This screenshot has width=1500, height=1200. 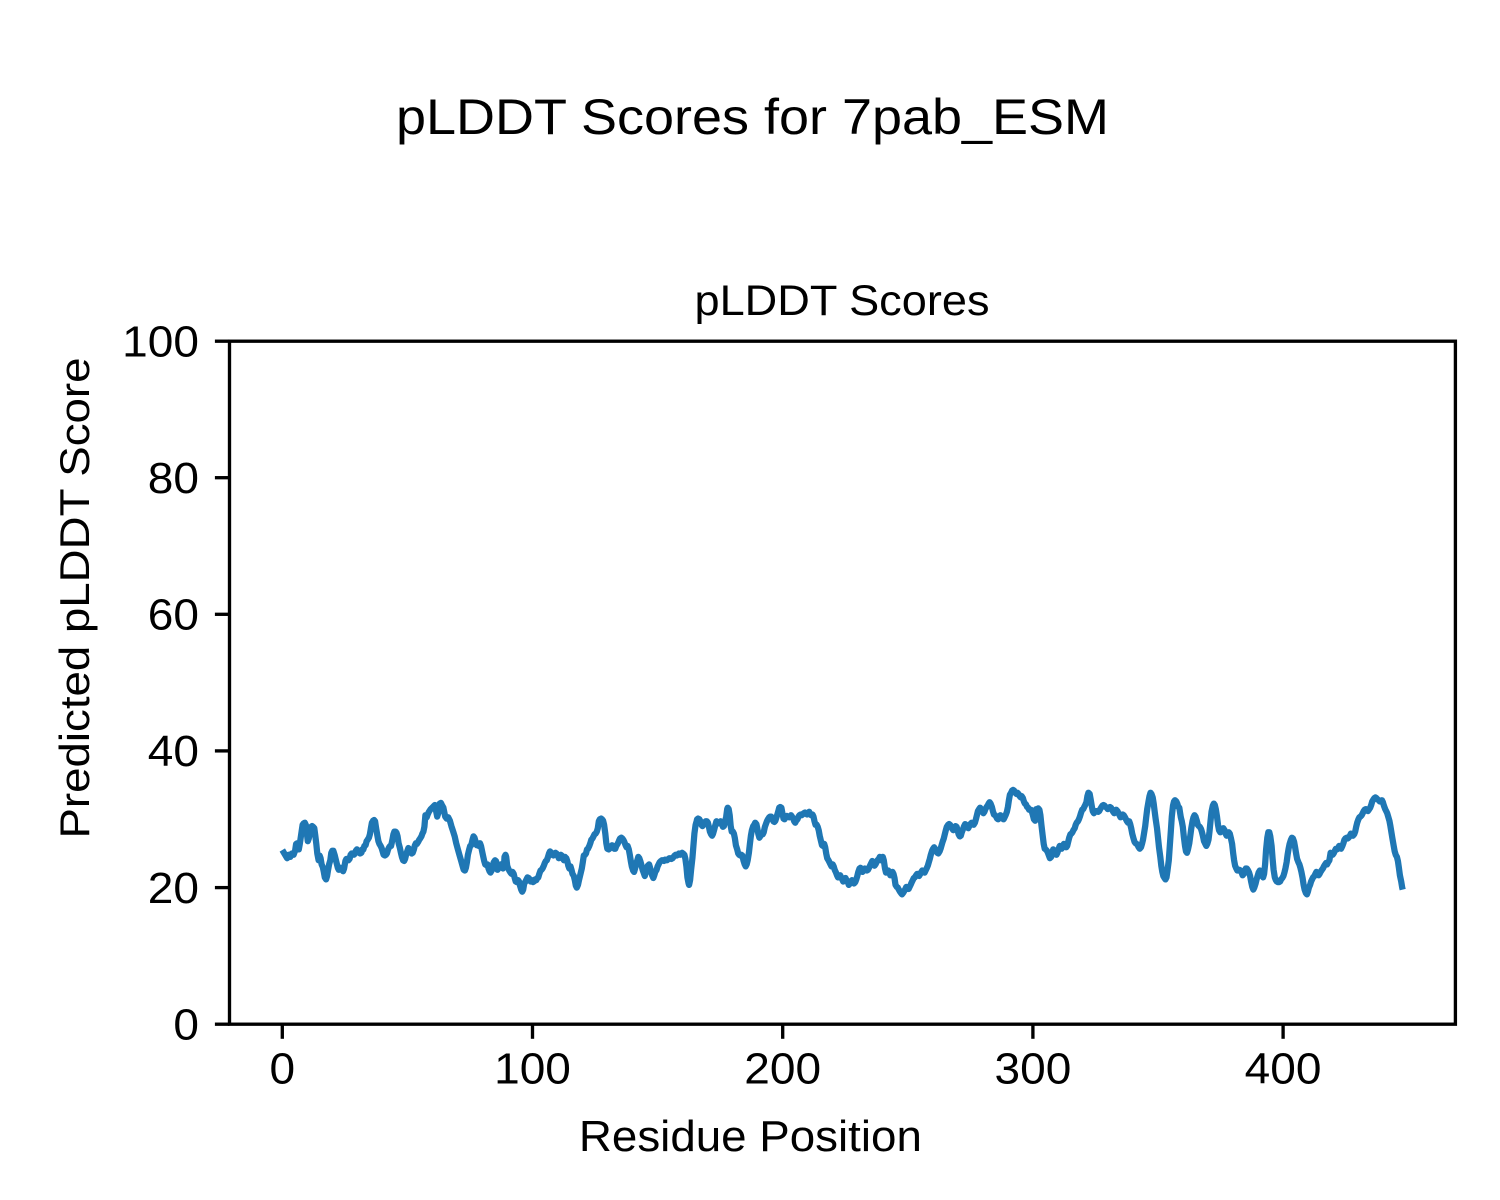 What do you see at coordinates (173, 889) in the screenshot?
I see `svg-text: 20` at bounding box center [173, 889].